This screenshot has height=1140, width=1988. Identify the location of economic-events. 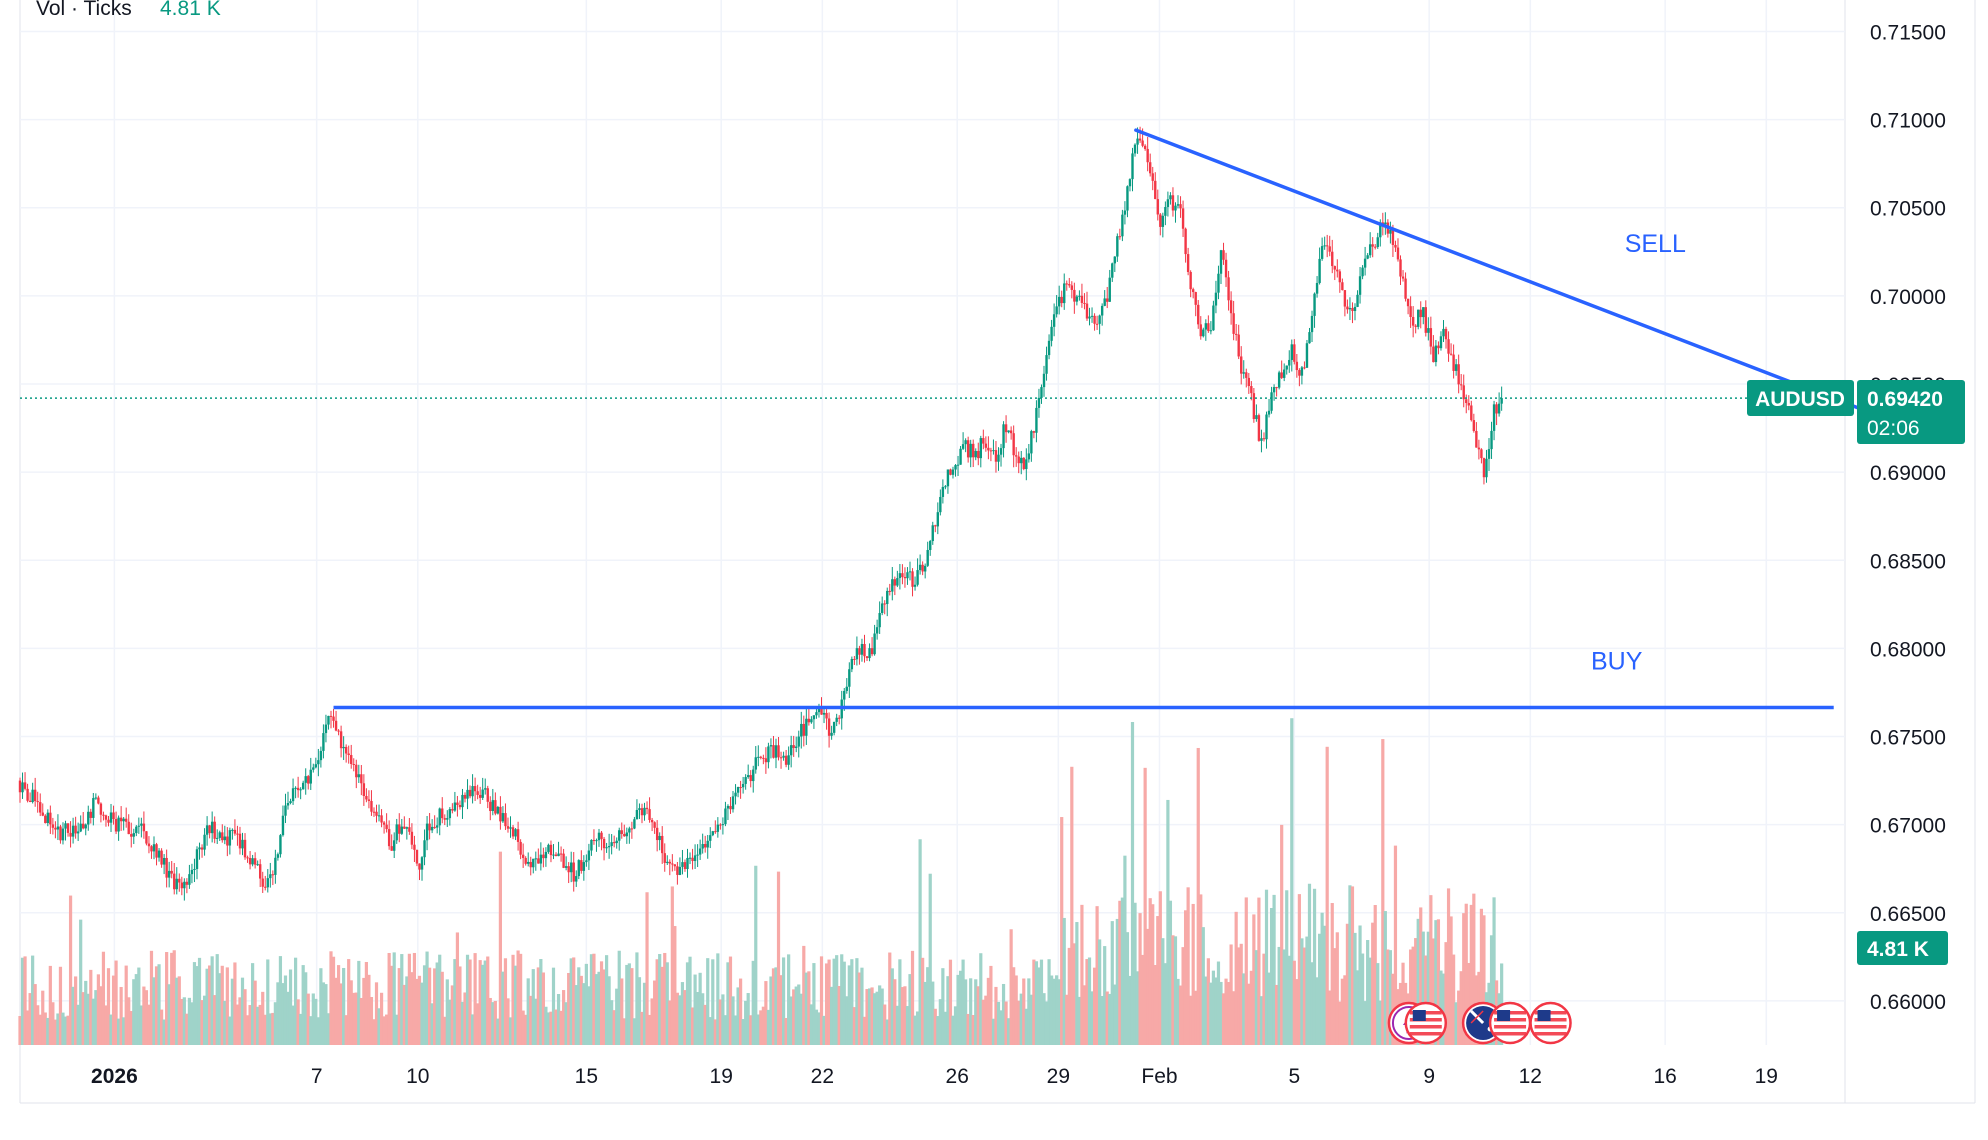
(1479, 1023).